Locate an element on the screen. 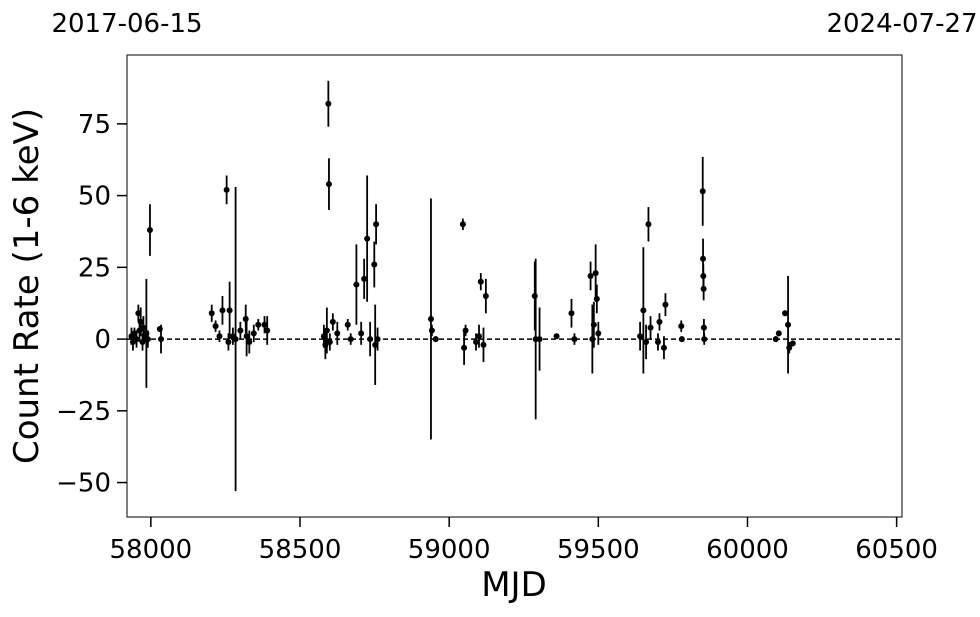 Image resolution: width=980 pixels, height=617 pixels. y-axis-label: Count Rate (1-6 keV) is located at coordinates (27, 286).